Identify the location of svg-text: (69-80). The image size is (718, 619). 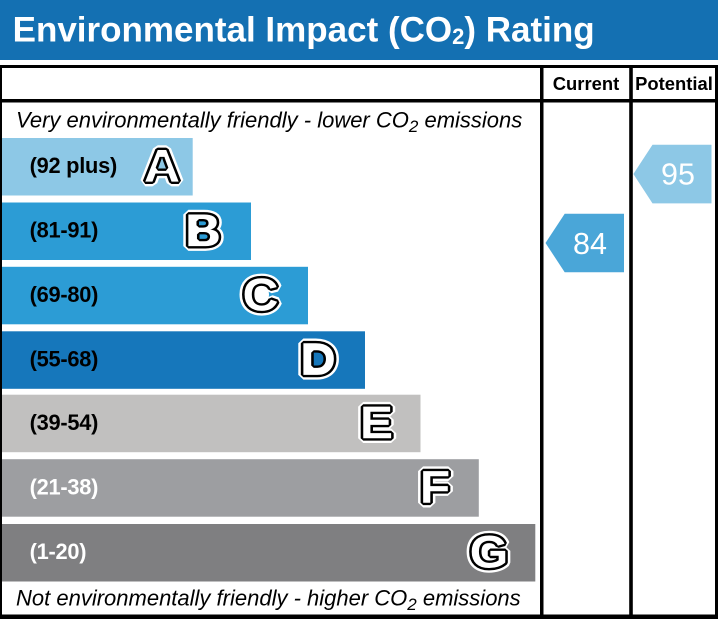
(64, 294).